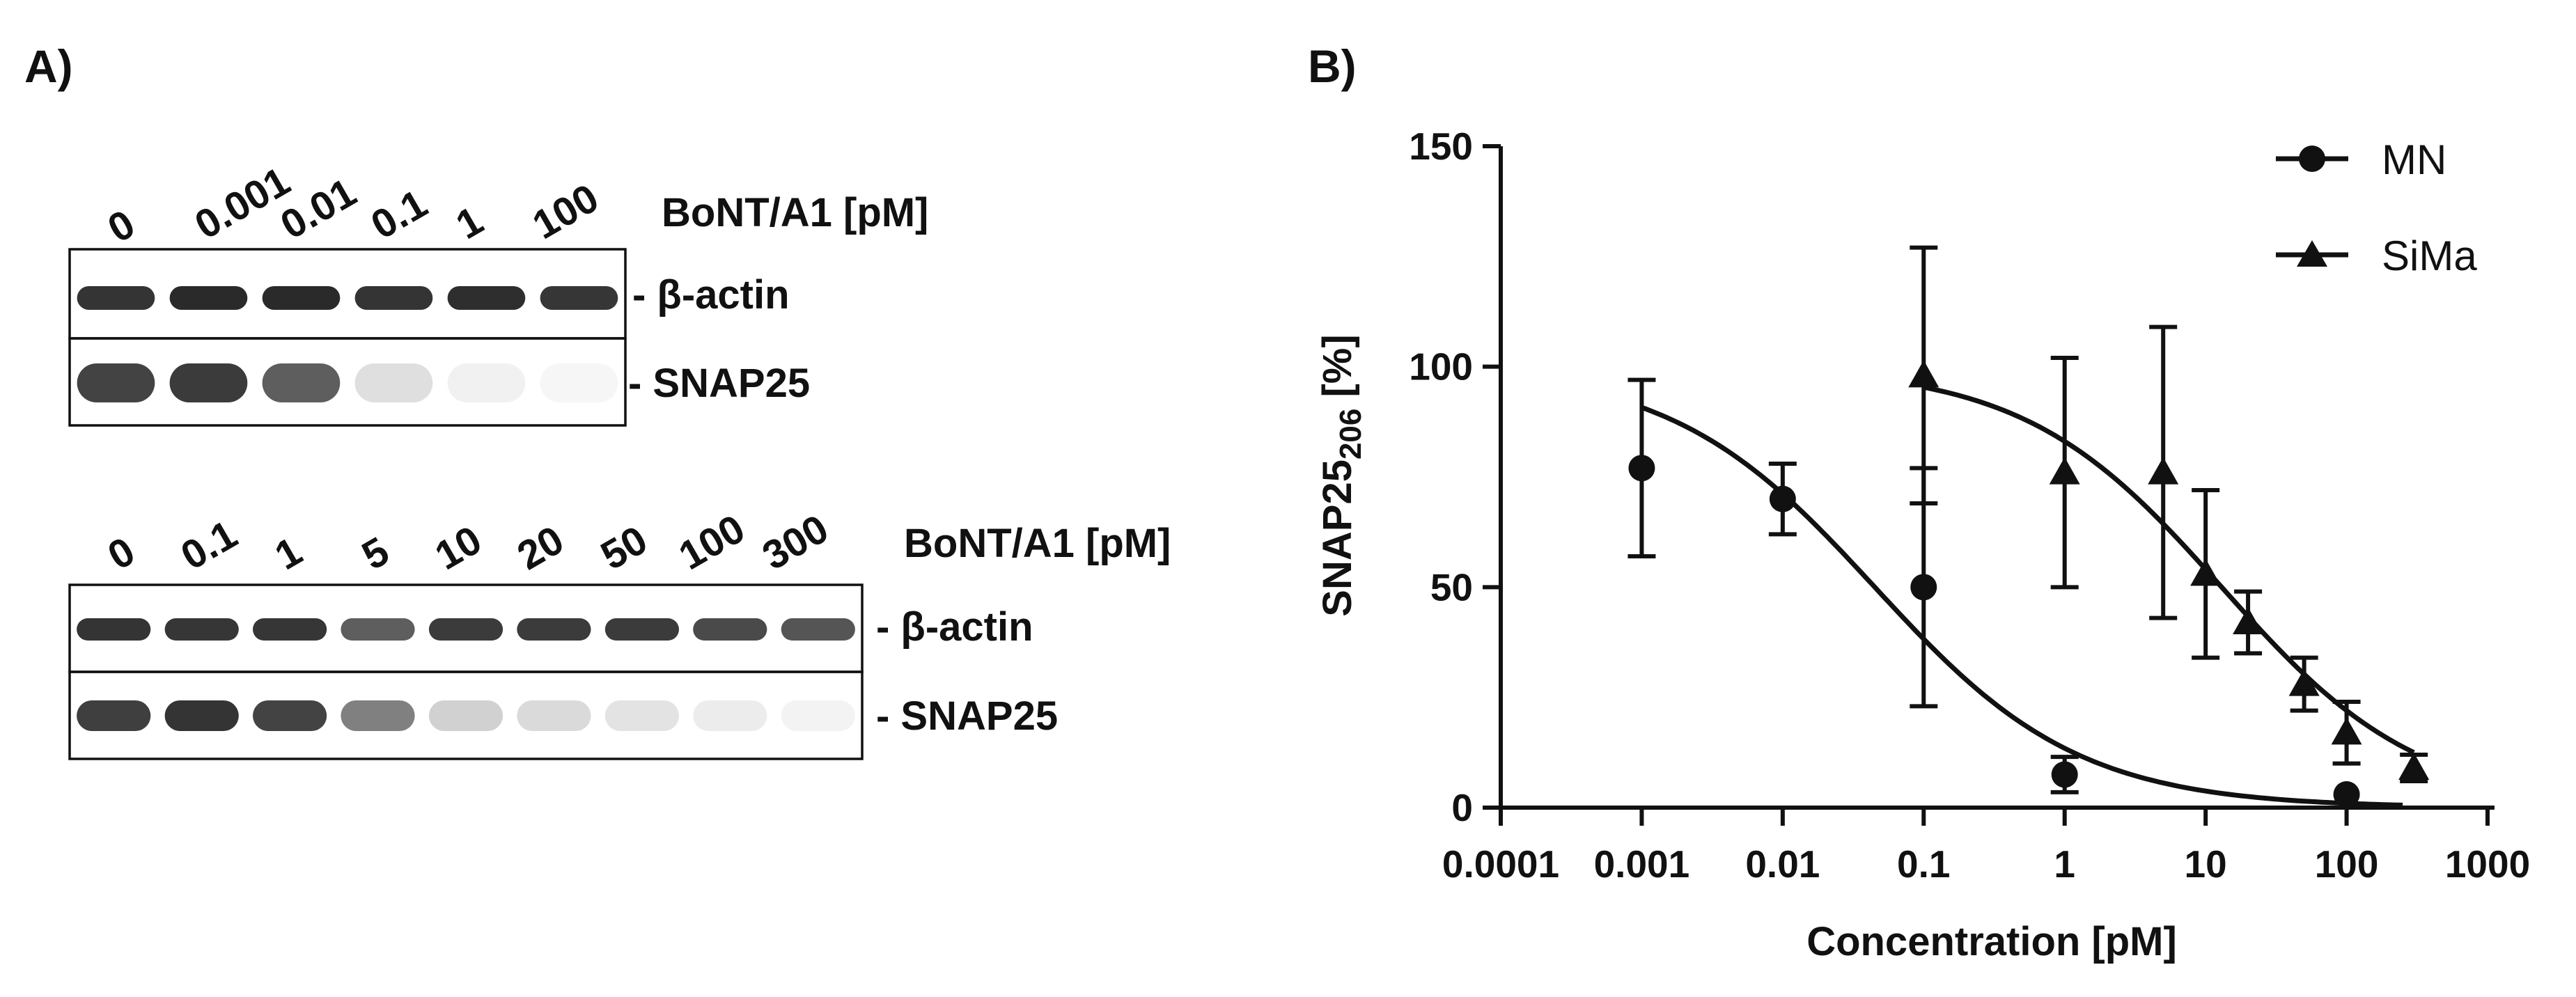  What do you see at coordinates (2064, 864) in the screenshot?
I see `x-tick-label: 1` at bounding box center [2064, 864].